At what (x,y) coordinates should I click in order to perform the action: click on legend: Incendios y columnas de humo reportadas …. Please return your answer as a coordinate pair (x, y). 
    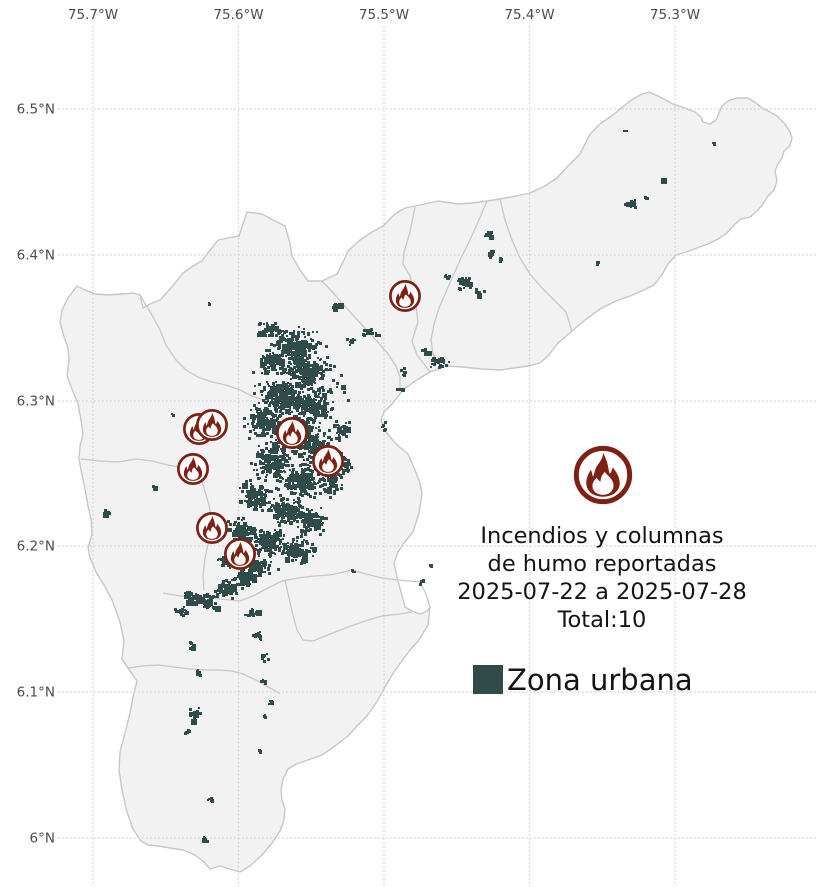
    Looking at the image, I should click on (602, 572).